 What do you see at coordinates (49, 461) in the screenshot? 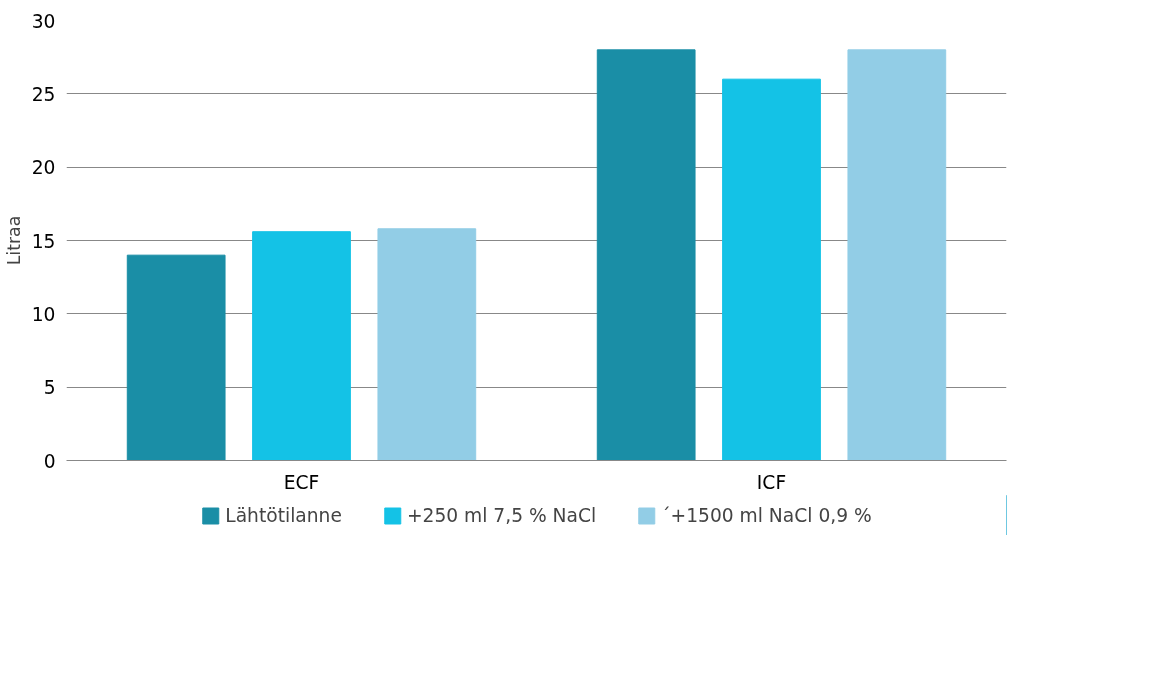
I see `y-tick-label: 0` at bounding box center [49, 461].